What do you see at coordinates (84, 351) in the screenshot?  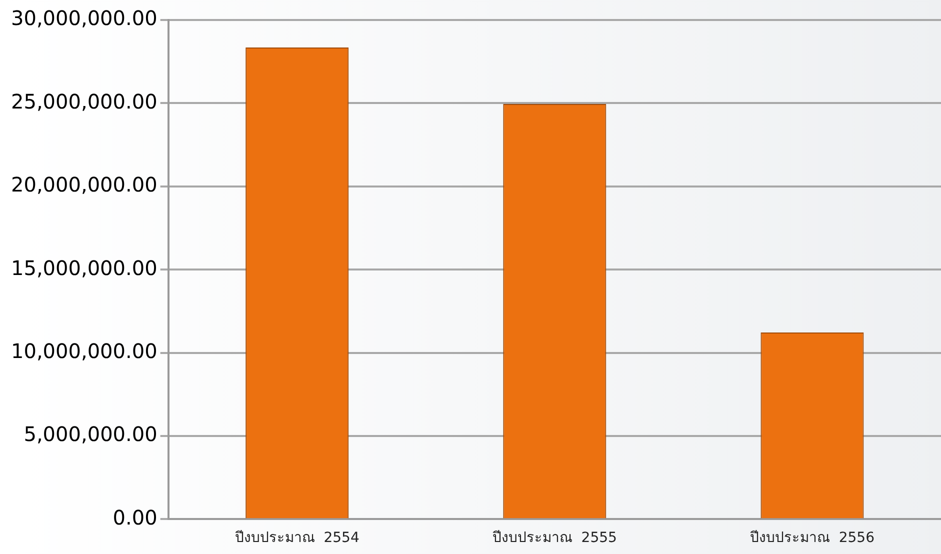 I see `y-tick-label: 10,000,000.00` at bounding box center [84, 351].